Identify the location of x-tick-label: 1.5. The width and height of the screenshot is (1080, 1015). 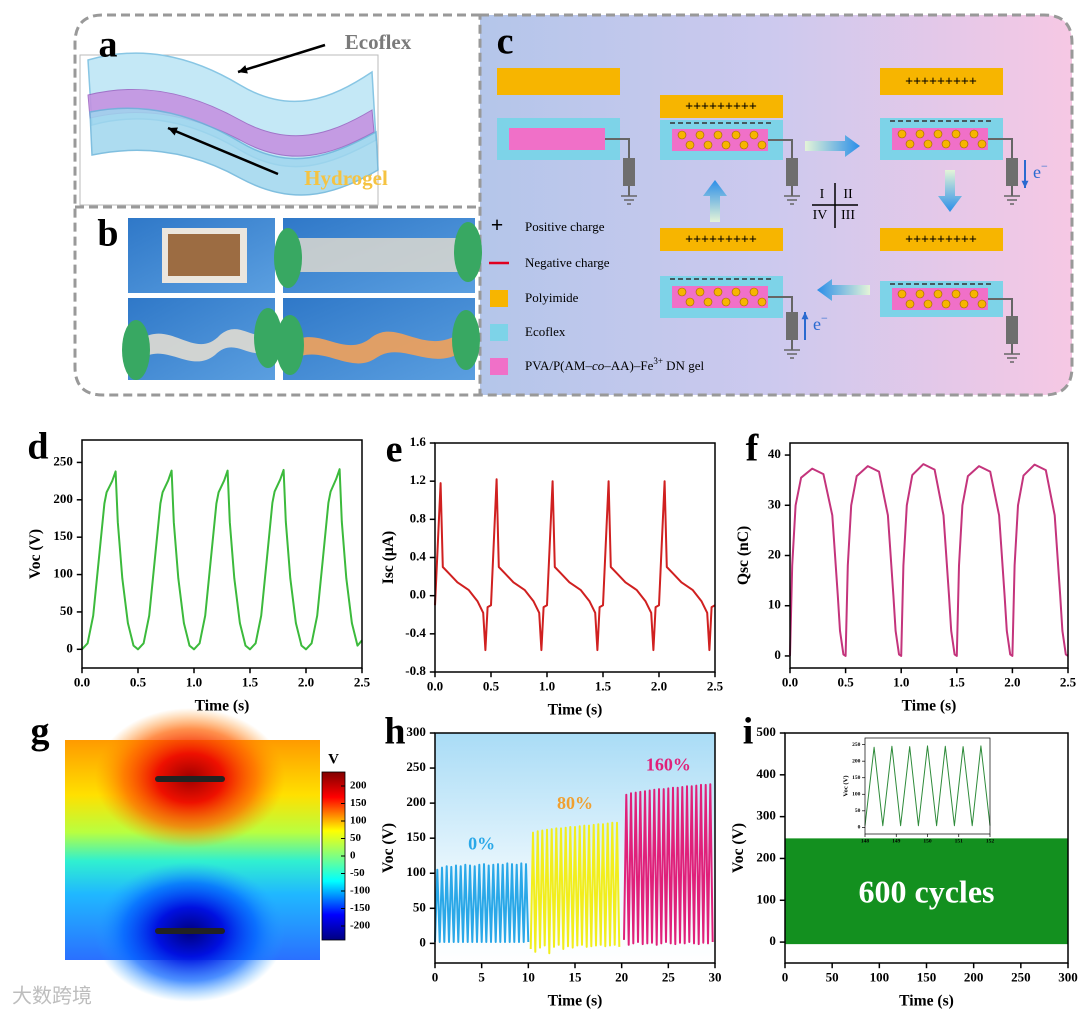
(603, 686).